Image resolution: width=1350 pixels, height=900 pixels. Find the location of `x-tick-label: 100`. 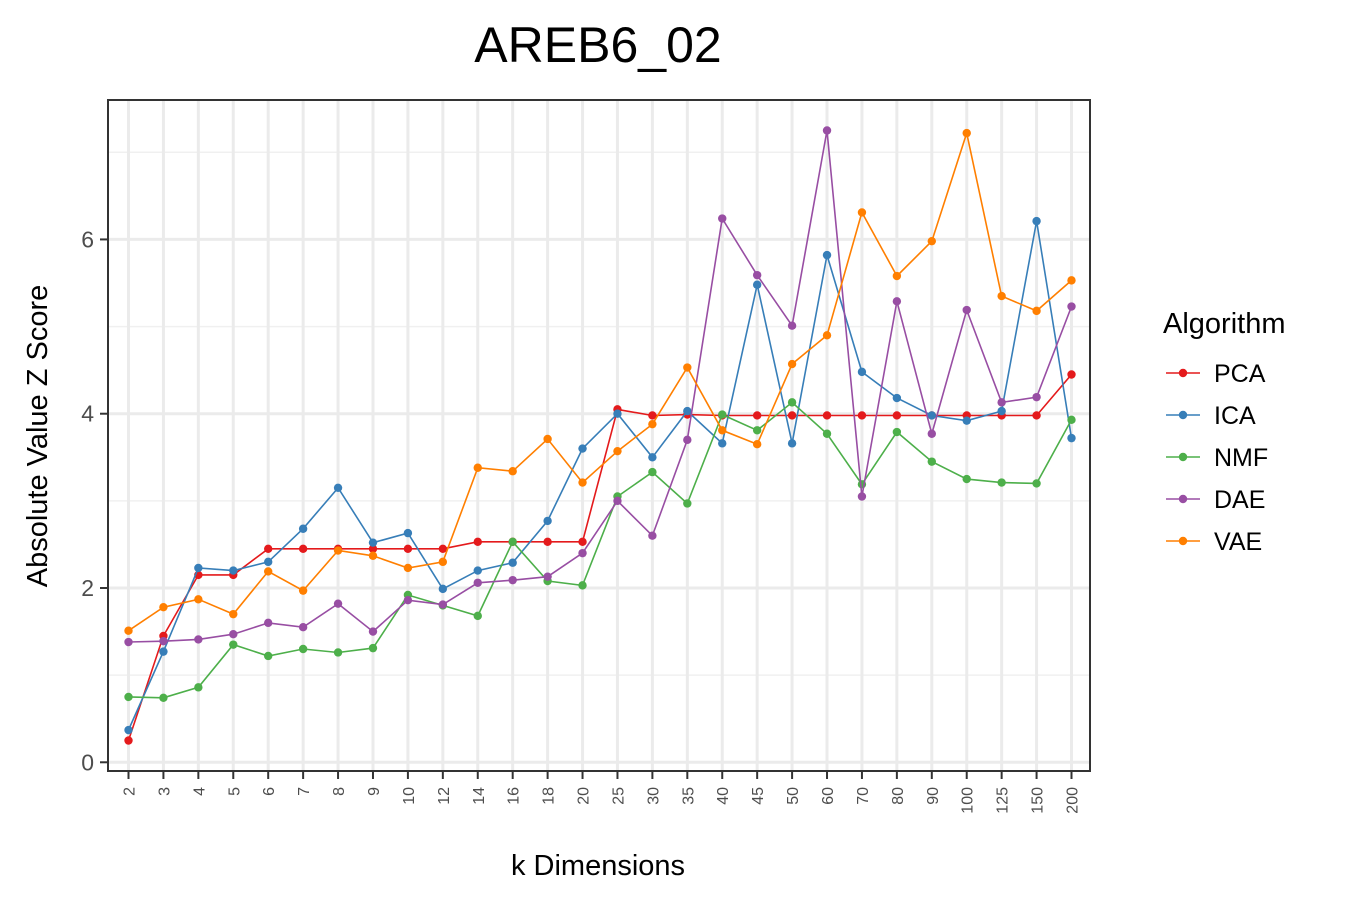

x-tick-label: 100 is located at coordinates (968, 800).